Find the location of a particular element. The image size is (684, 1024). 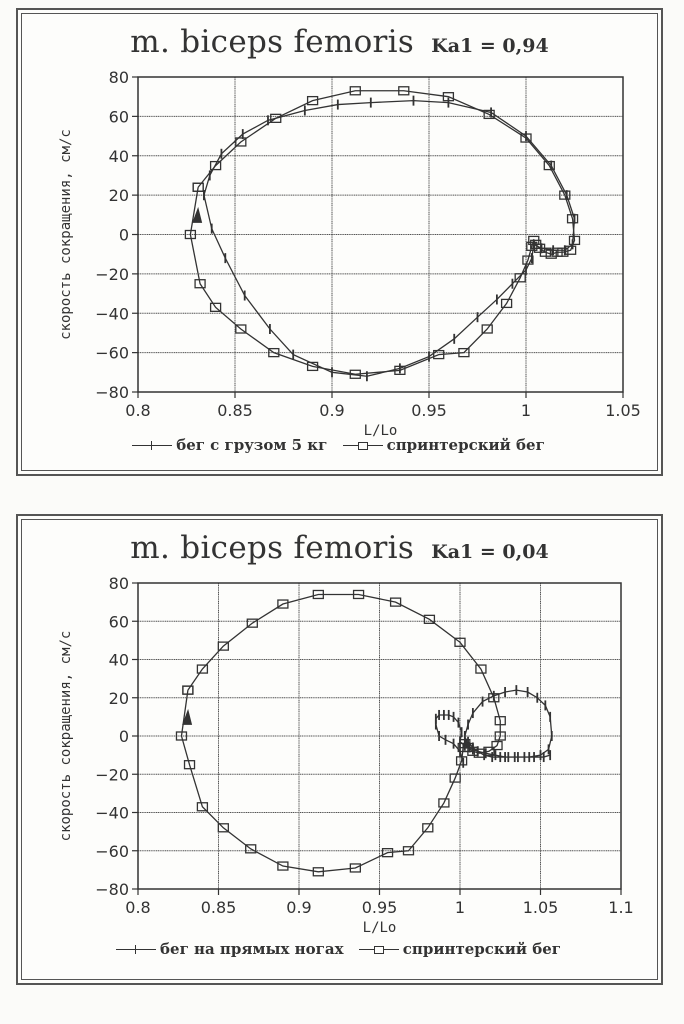

legend: бег с грузом 5 кг спринтерский бег is located at coordinates (339, 445).